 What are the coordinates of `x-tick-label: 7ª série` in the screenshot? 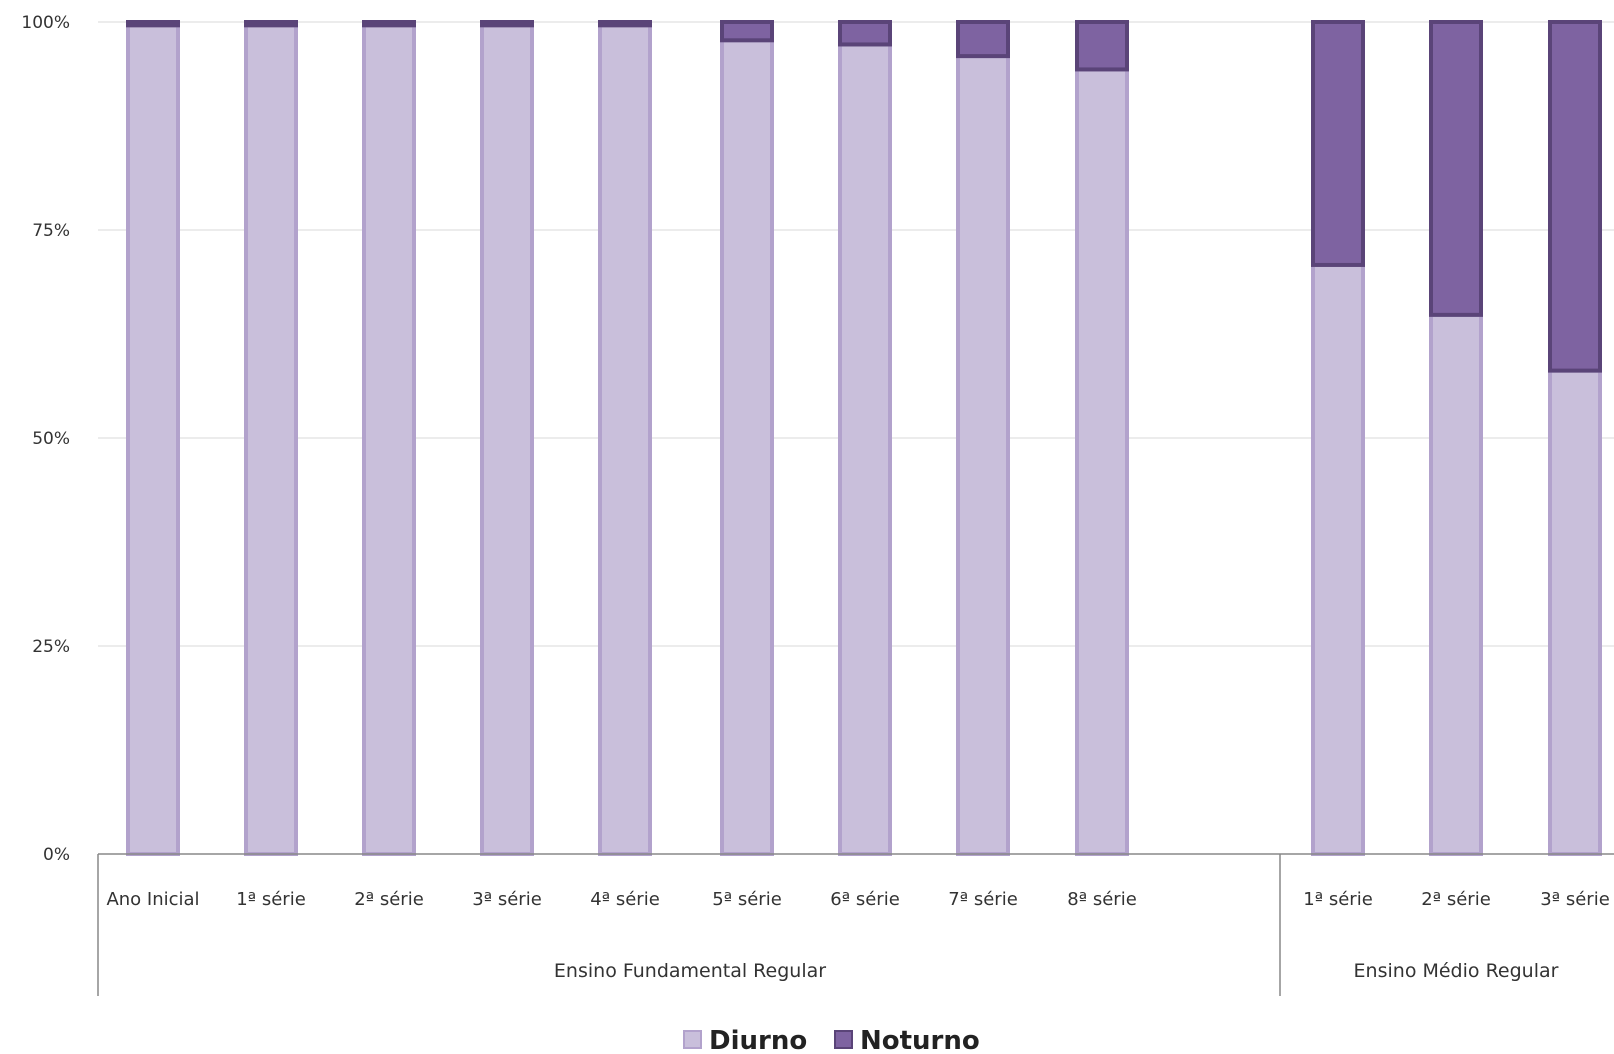 It's located at (983, 899).